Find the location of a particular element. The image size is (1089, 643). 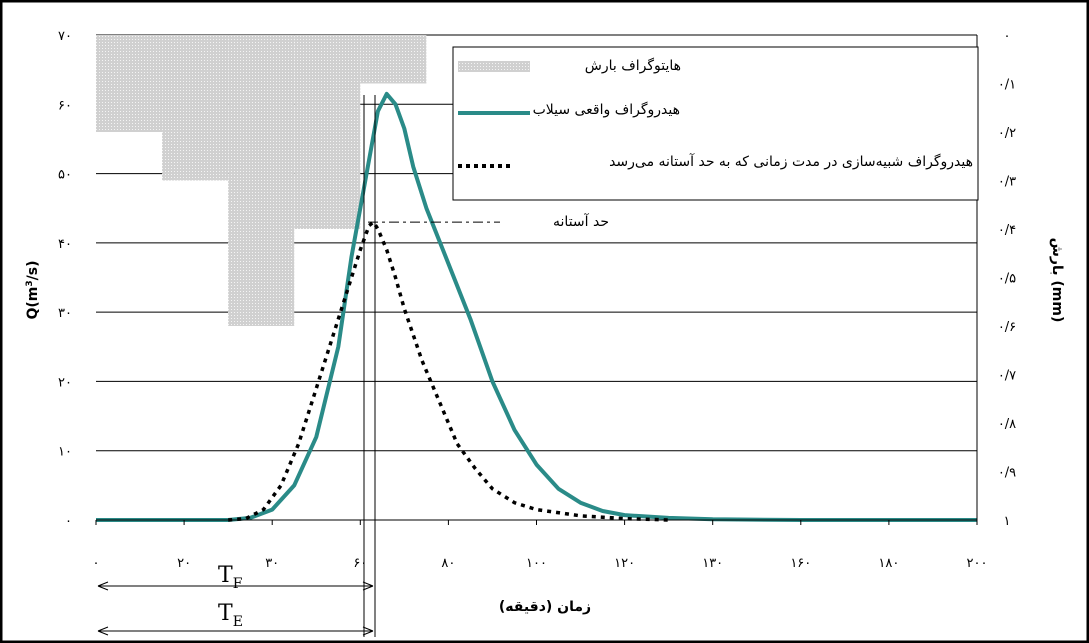

x-tick-label: ۱۶۰ is located at coordinates (800, 563).